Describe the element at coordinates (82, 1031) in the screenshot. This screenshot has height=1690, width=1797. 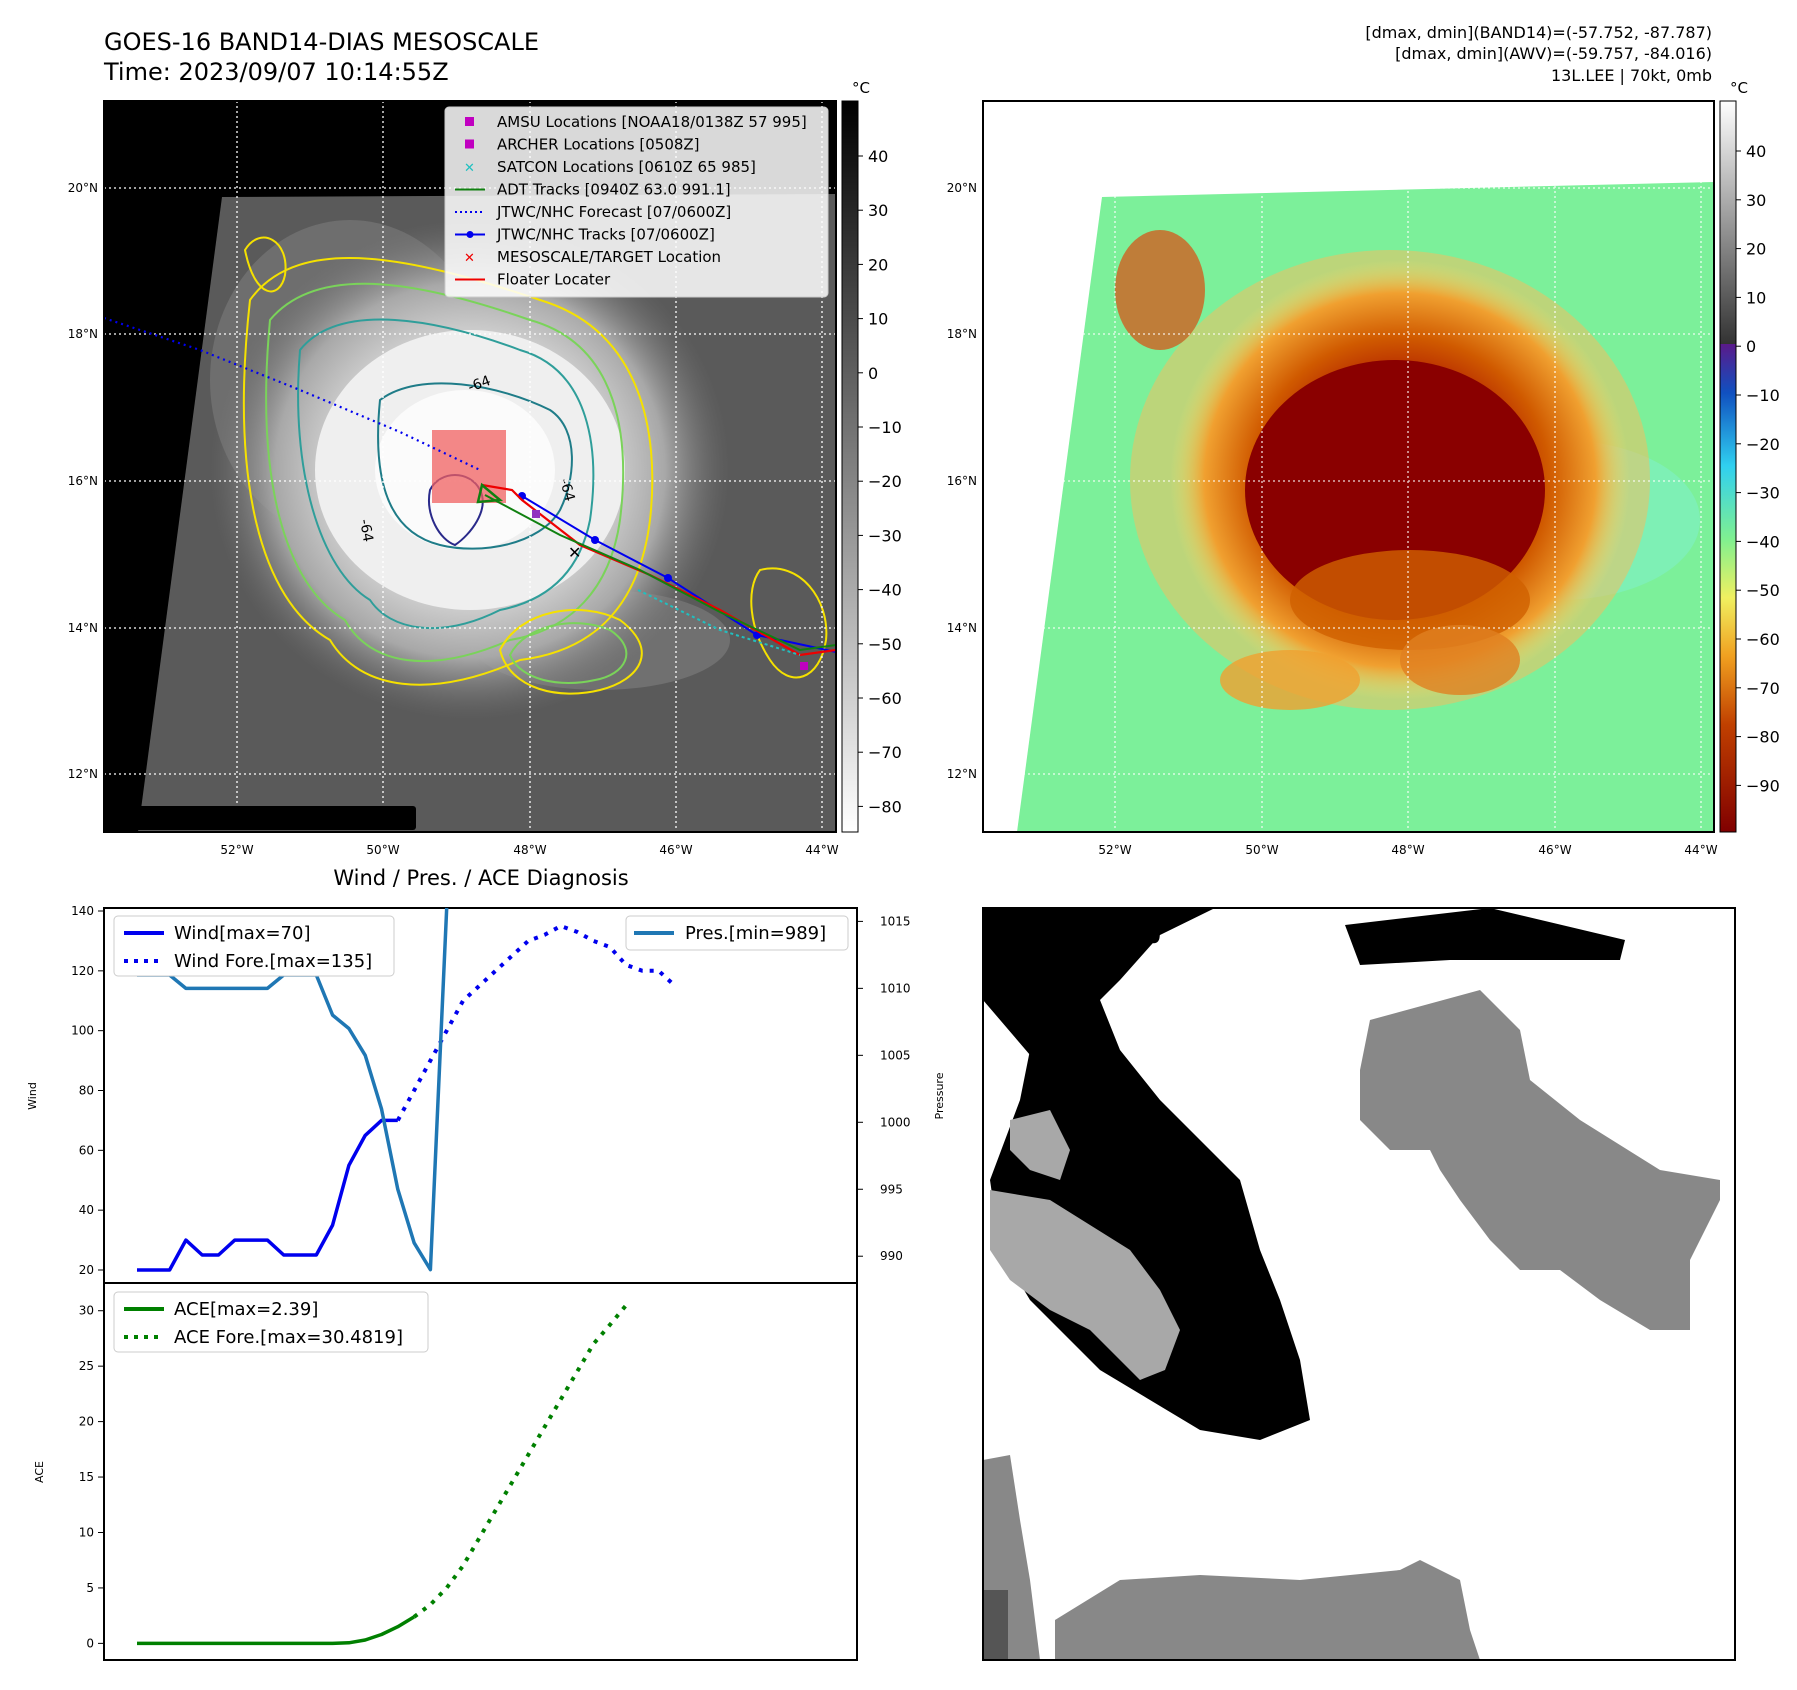
I see `axis-tick-label: 100` at that location.